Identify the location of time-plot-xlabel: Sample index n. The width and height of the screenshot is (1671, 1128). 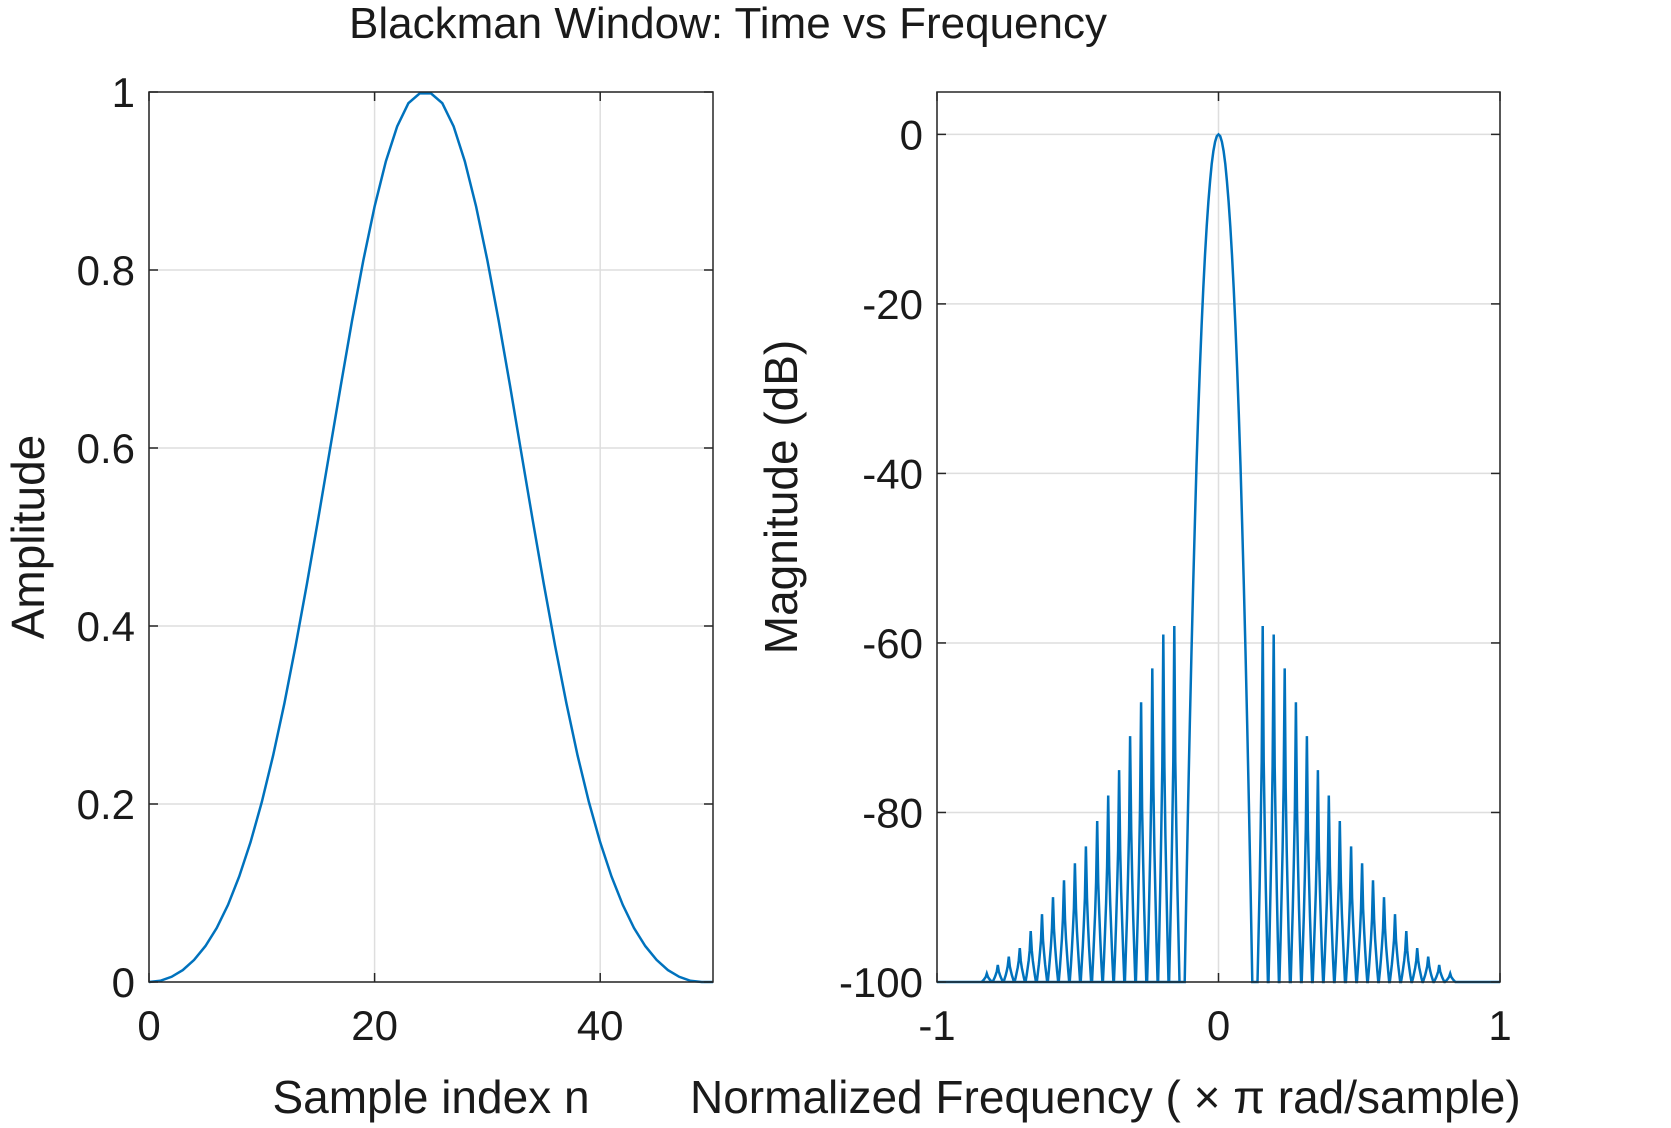
(430, 1097).